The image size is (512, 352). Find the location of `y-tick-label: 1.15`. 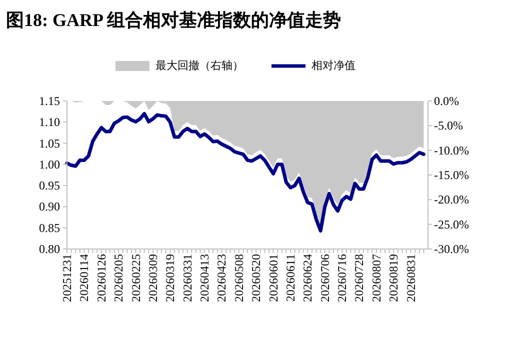

y-tick-label: 1.15 is located at coordinates (49, 101).